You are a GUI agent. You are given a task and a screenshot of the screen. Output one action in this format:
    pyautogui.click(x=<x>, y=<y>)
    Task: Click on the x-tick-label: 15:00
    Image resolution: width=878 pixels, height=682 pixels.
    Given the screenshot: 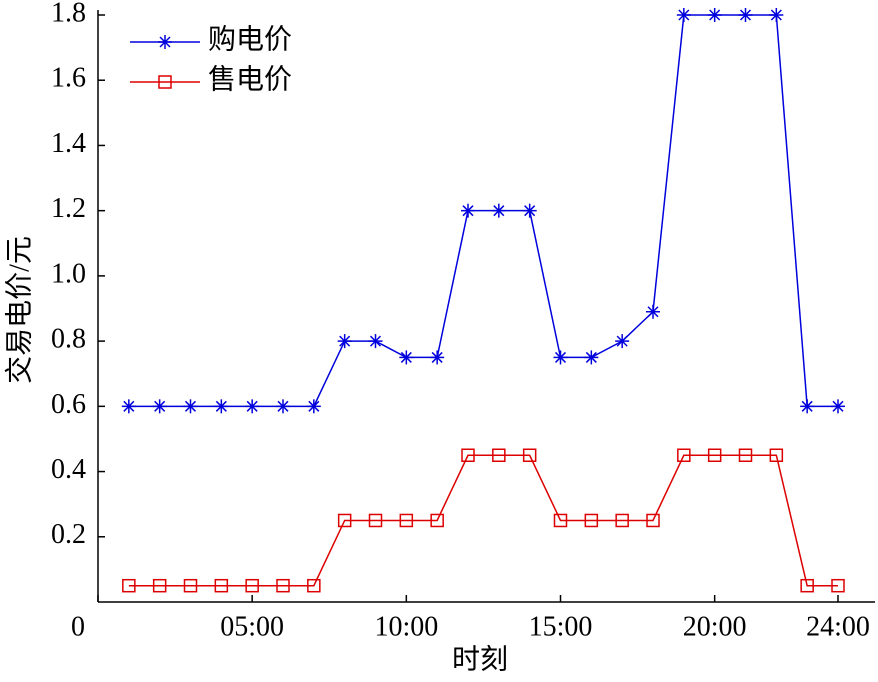 What is the action you would take?
    pyautogui.click(x=561, y=626)
    